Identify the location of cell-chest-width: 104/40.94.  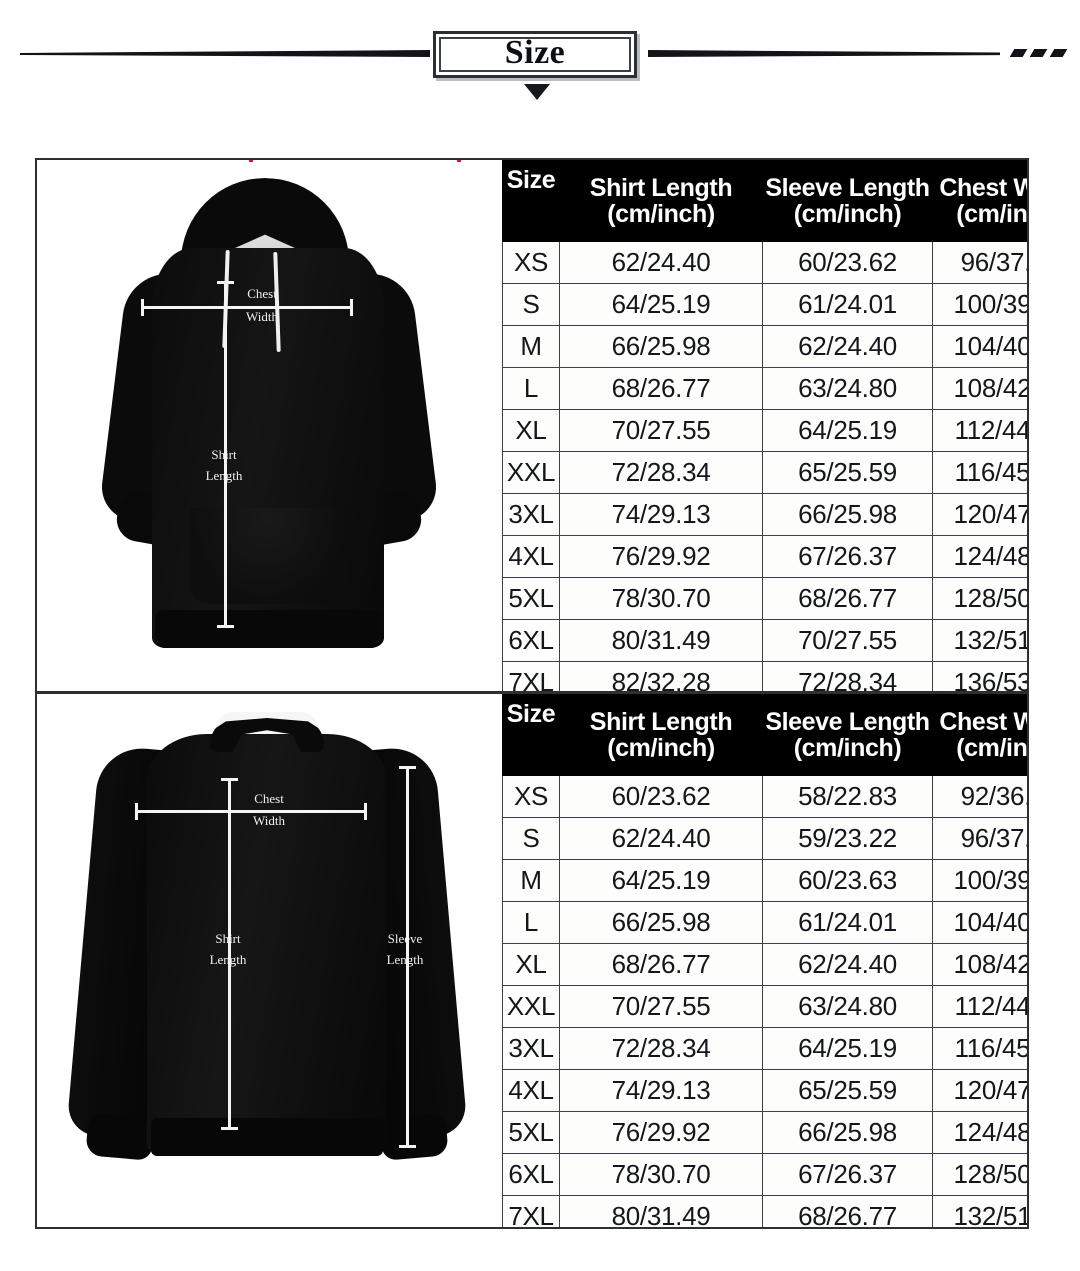
(979, 922).